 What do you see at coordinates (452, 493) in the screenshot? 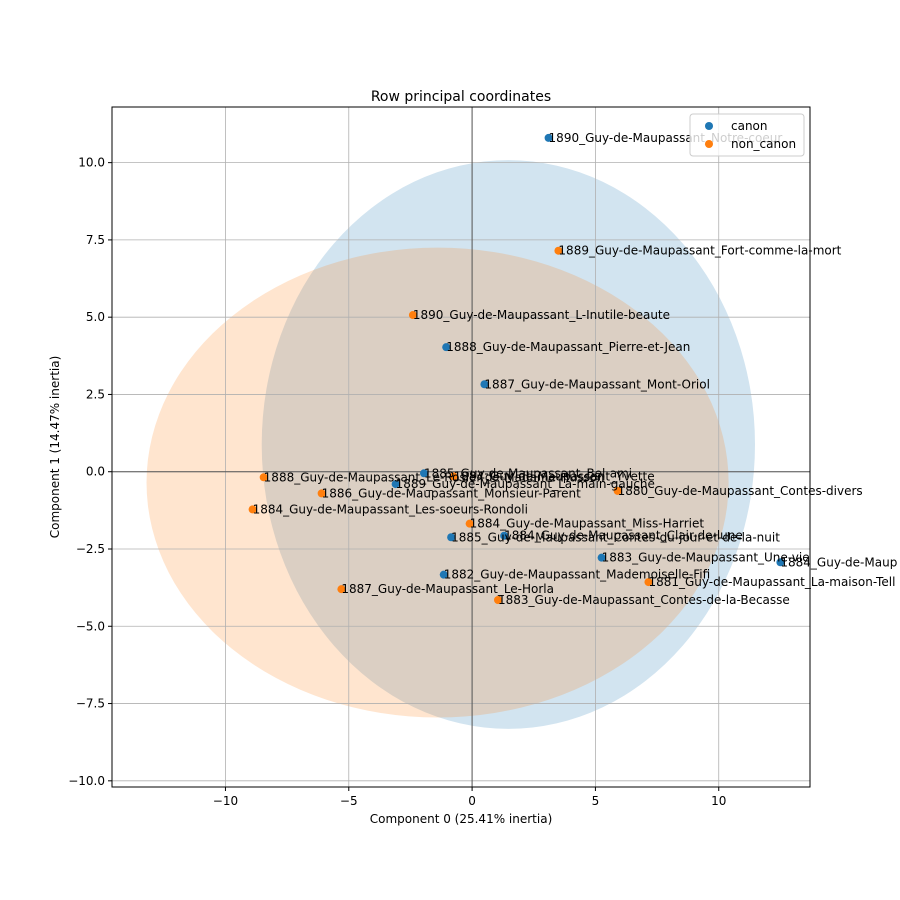
I see `point-label: 1886_Guy-de-Maupassant_Monsieur-Parent` at bounding box center [452, 493].